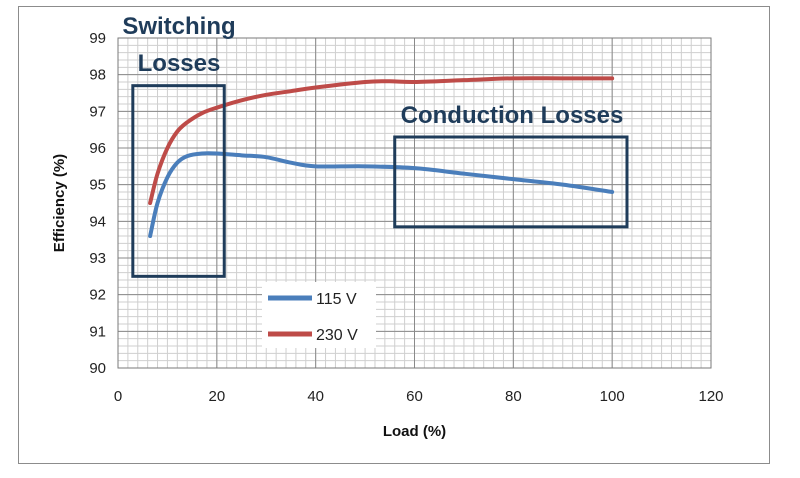  What do you see at coordinates (178, 26) in the screenshot?
I see `annotation-label-switching: Switching` at bounding box center [178, 26].